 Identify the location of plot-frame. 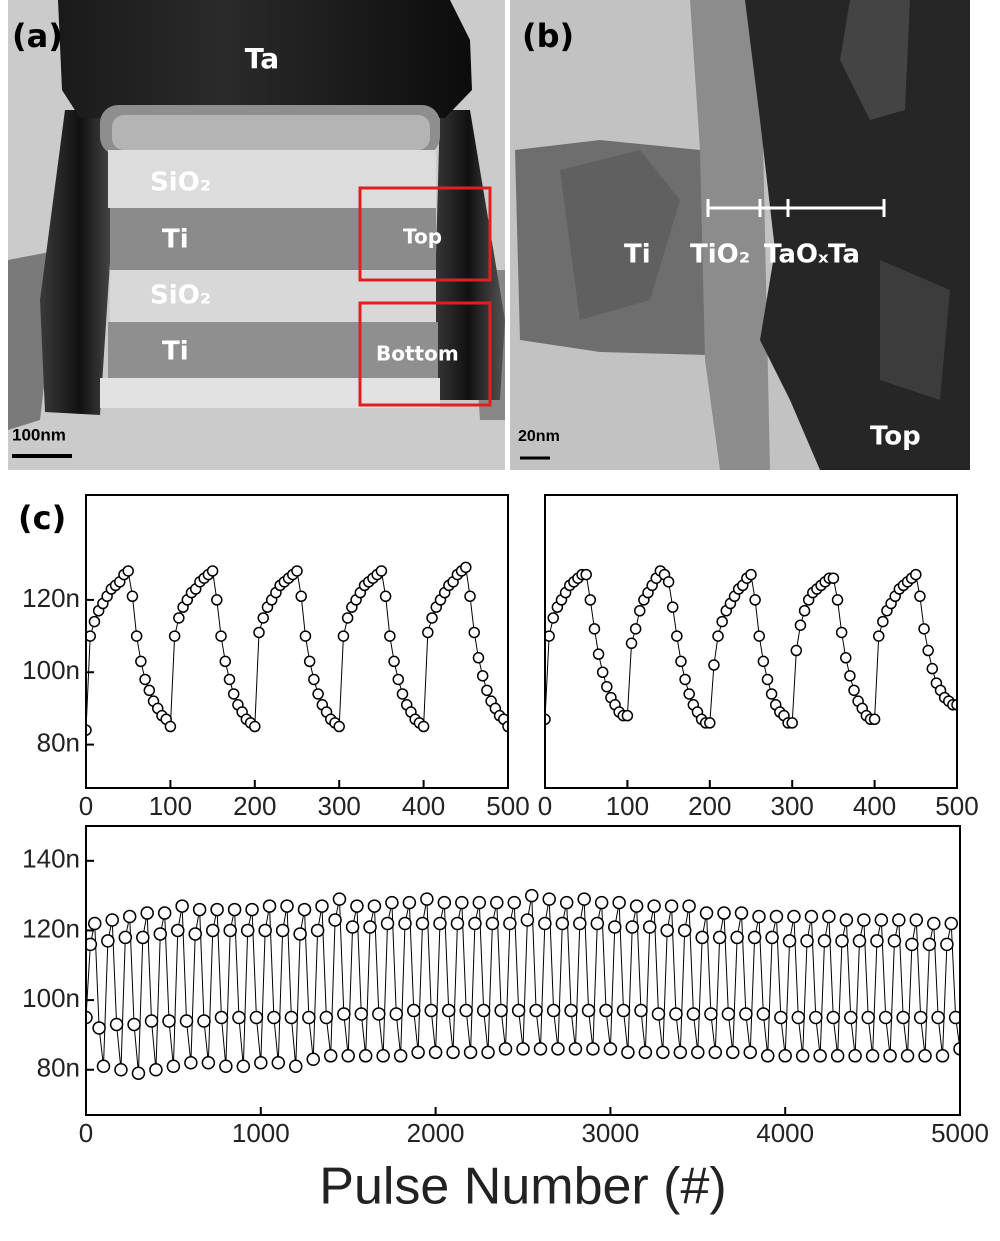
(751, 641).